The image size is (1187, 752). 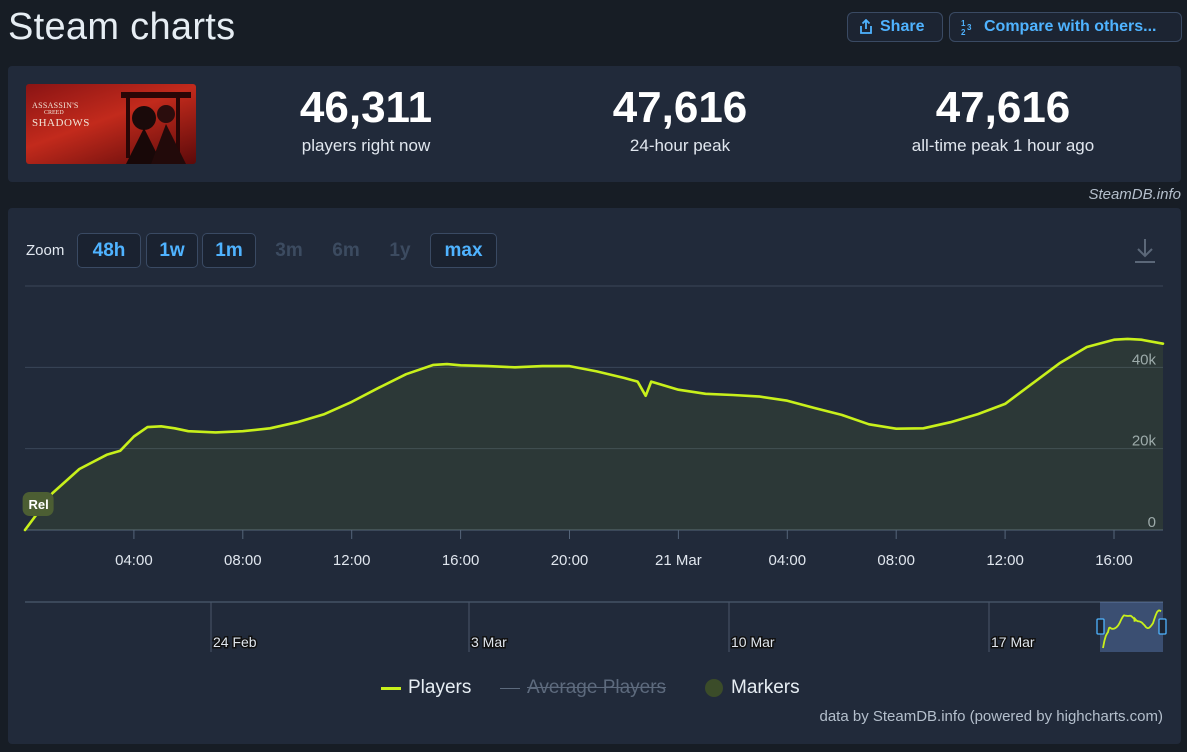 I want to click on navigator-series-line, so click(x=1132, y=629).